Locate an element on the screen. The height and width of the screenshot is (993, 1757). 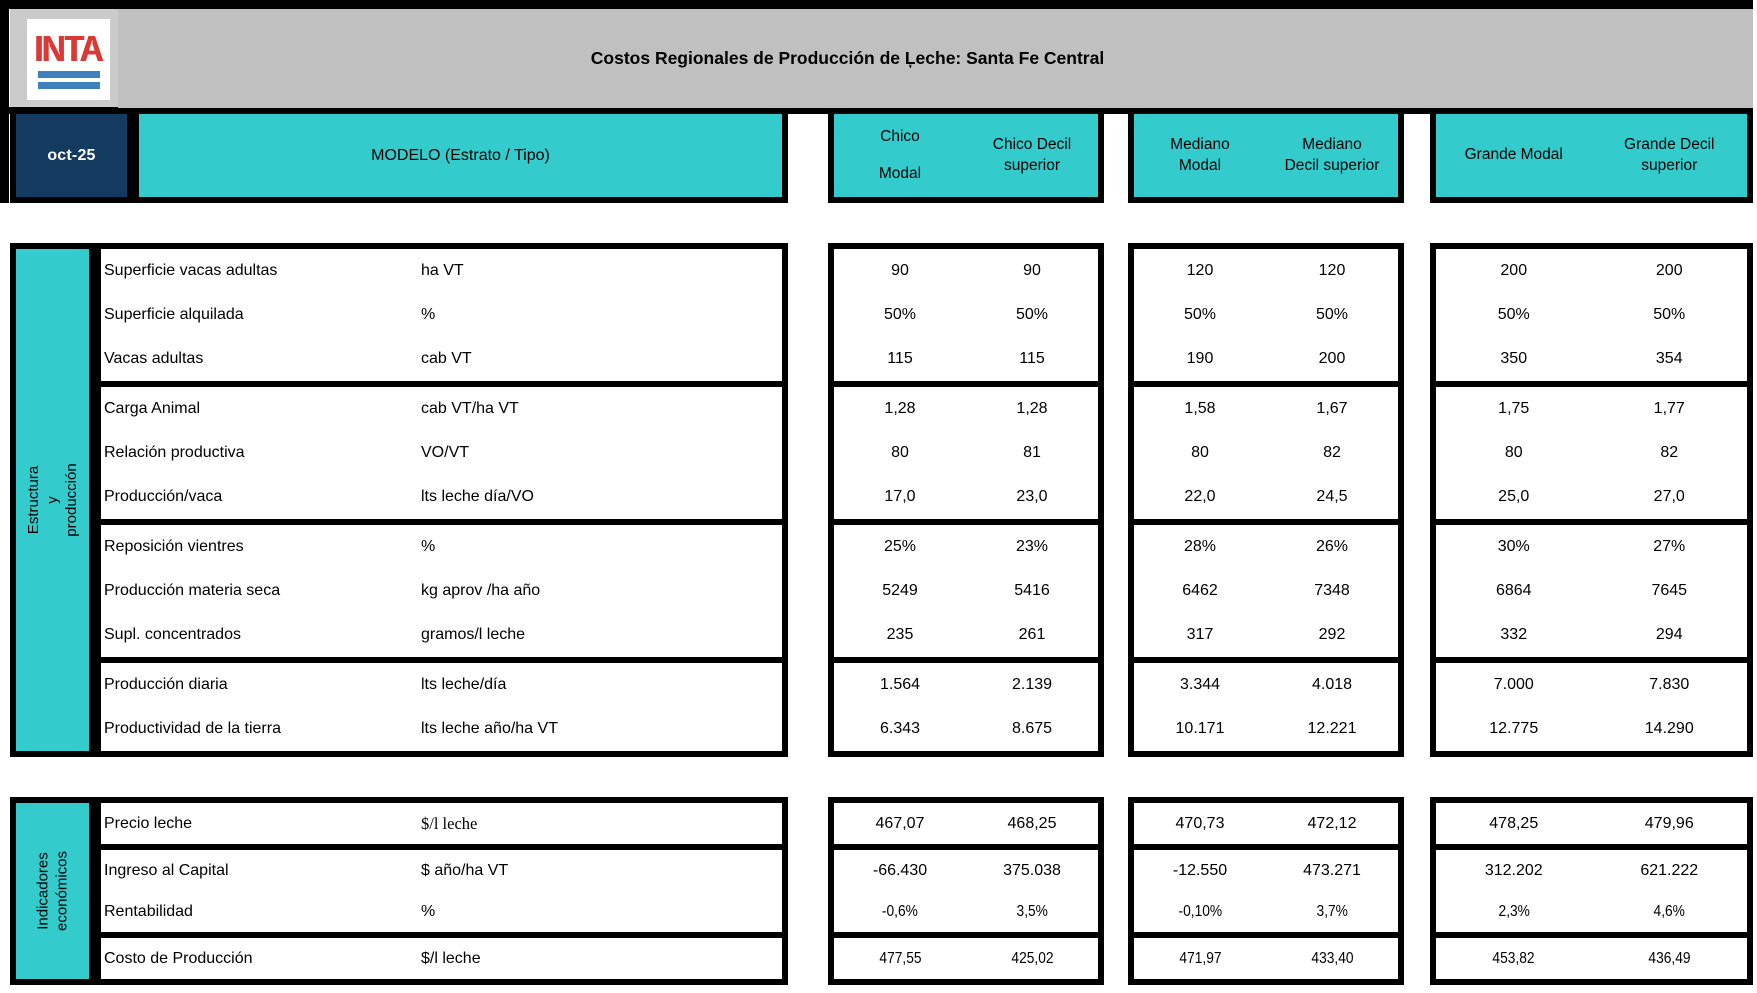
cell-value: 90 is located at coordinates (900, 271).